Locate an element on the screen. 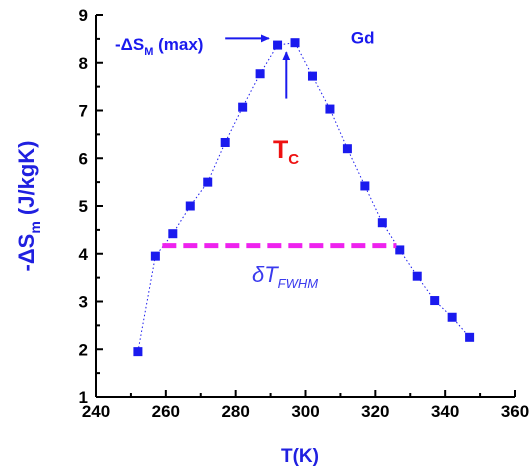 This screenshot has width=531, height=473. y-axis-title-unit: (J/kgK) is located at coordinates (26, 181).